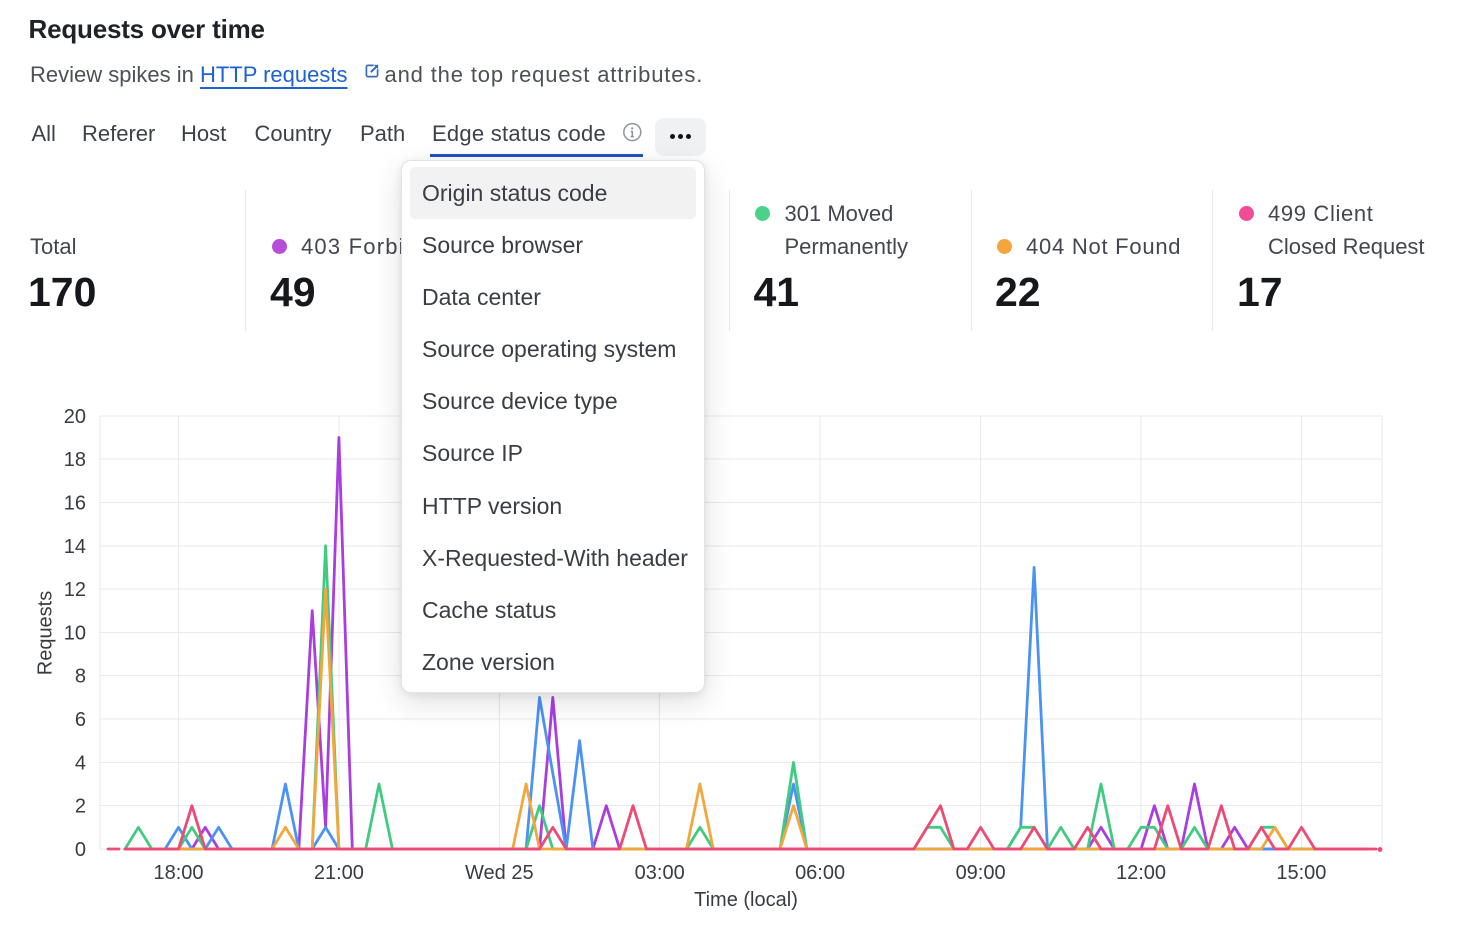 The width and height of the screenshot is (1458, 940). Describe the element at coordinates (80, 763) in the screenshot. I see `svg-text: 4` at that location.